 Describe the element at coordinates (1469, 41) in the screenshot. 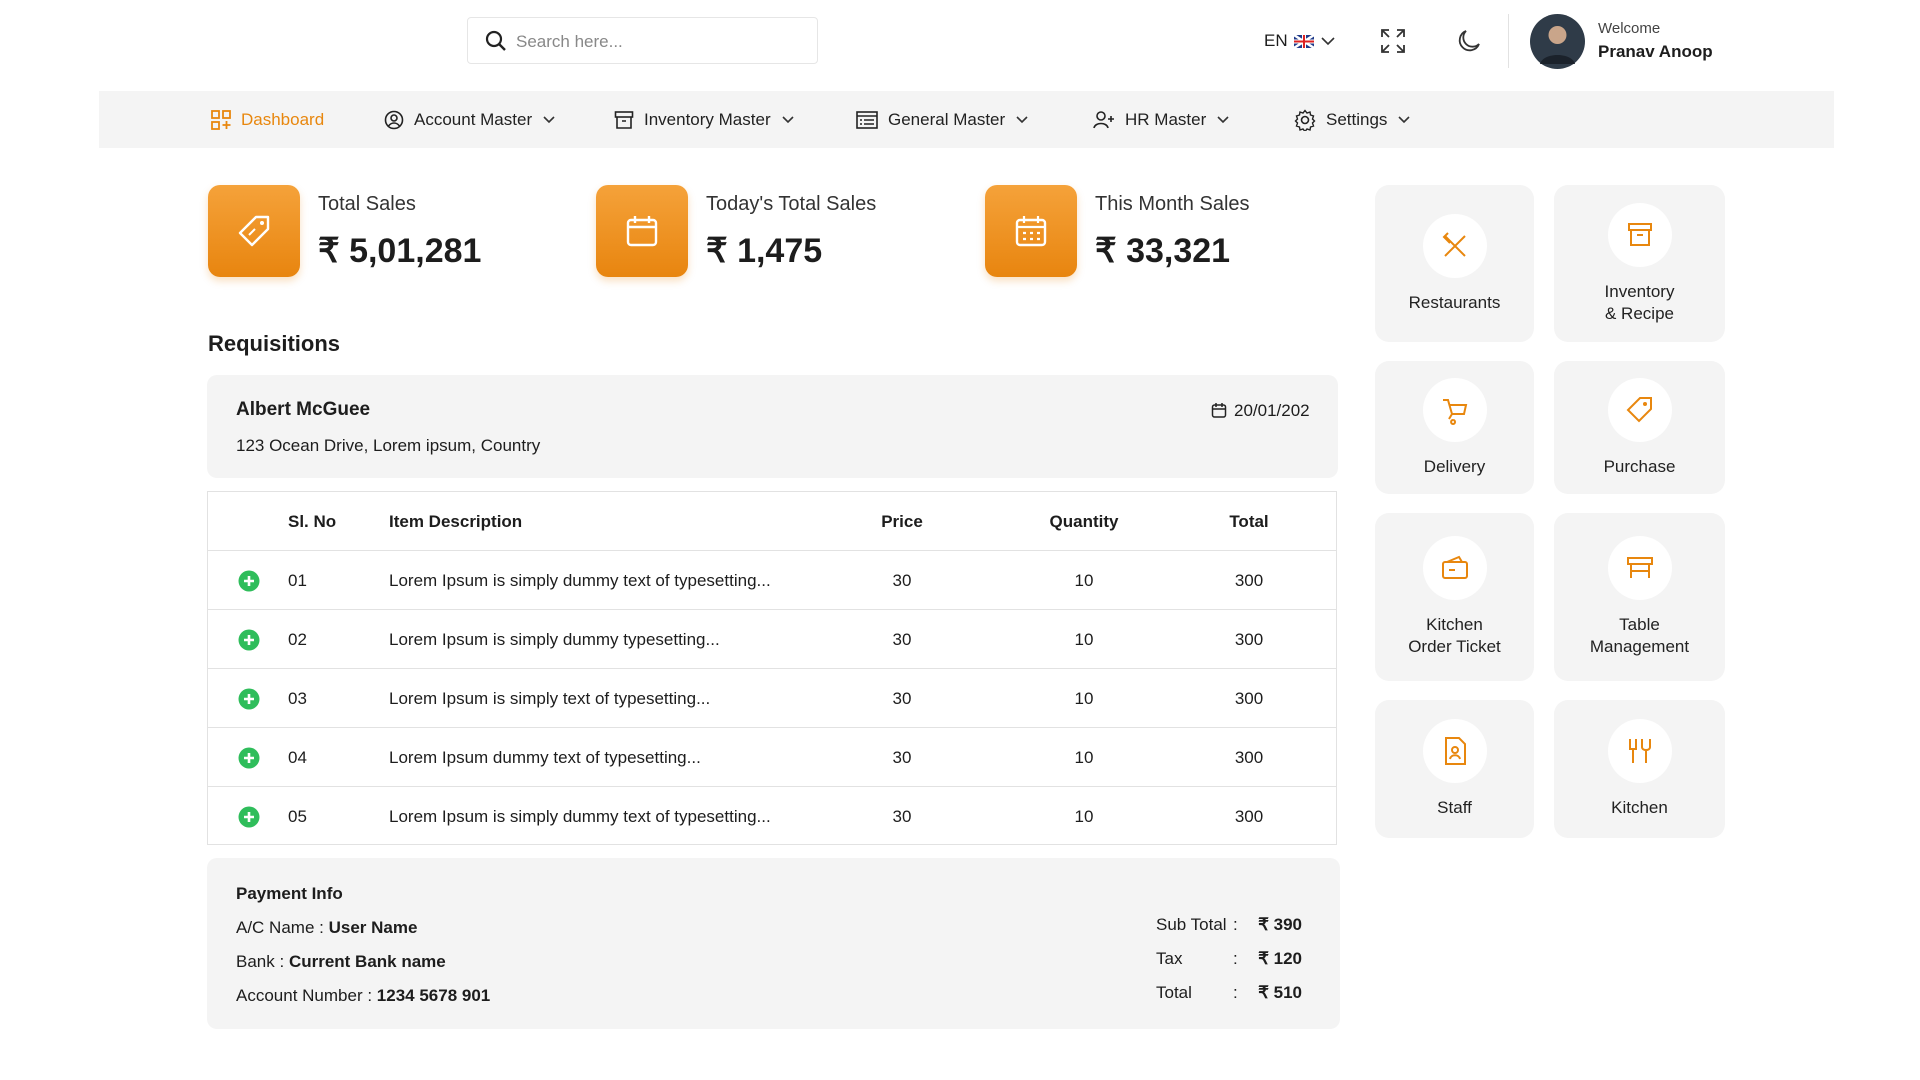

I see `dark-mode-icon` at that location.